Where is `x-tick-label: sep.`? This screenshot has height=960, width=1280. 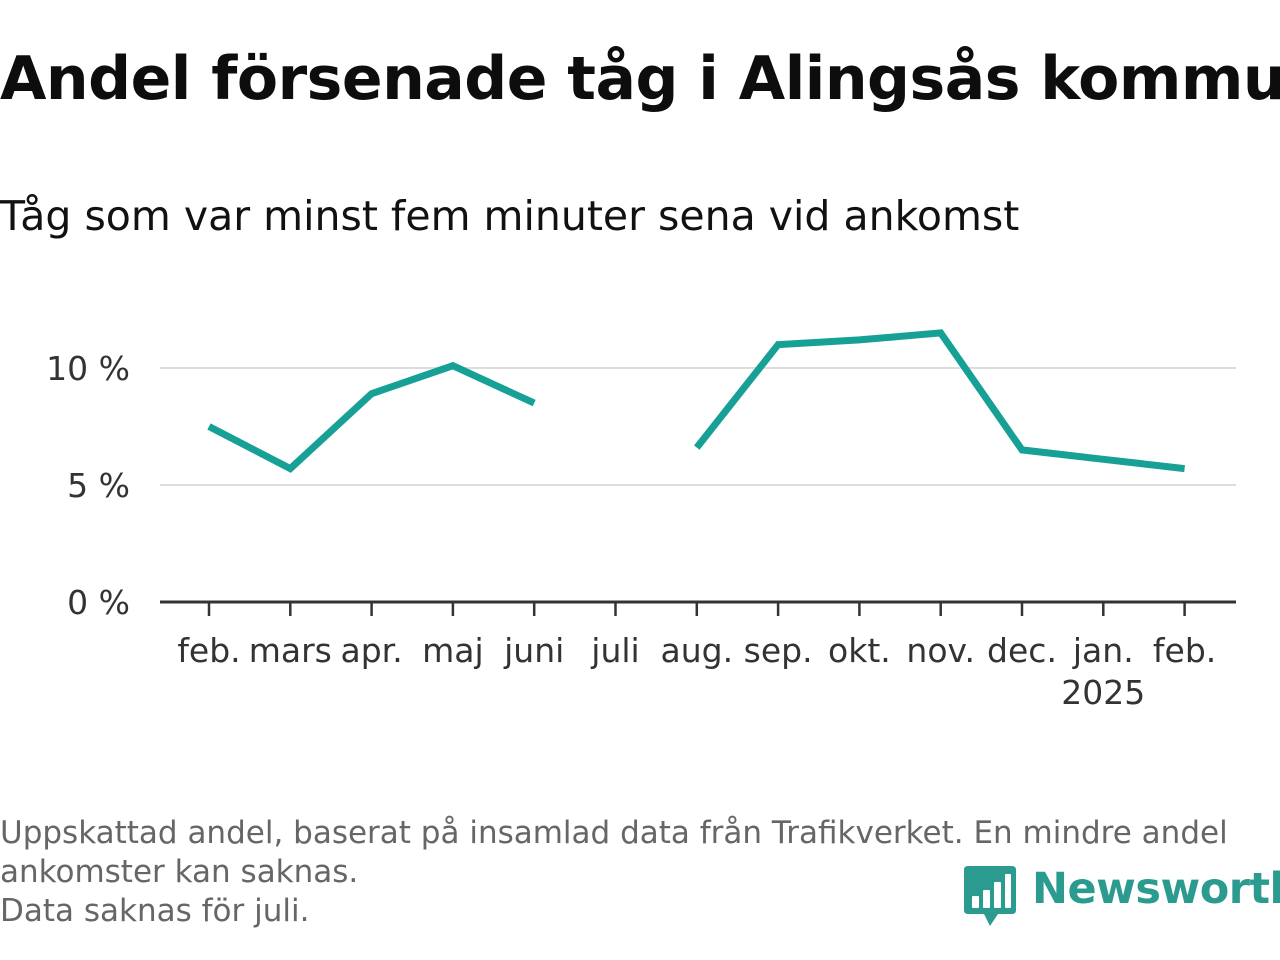
x-tick-label: sep. is located at coordinates (778, 650).